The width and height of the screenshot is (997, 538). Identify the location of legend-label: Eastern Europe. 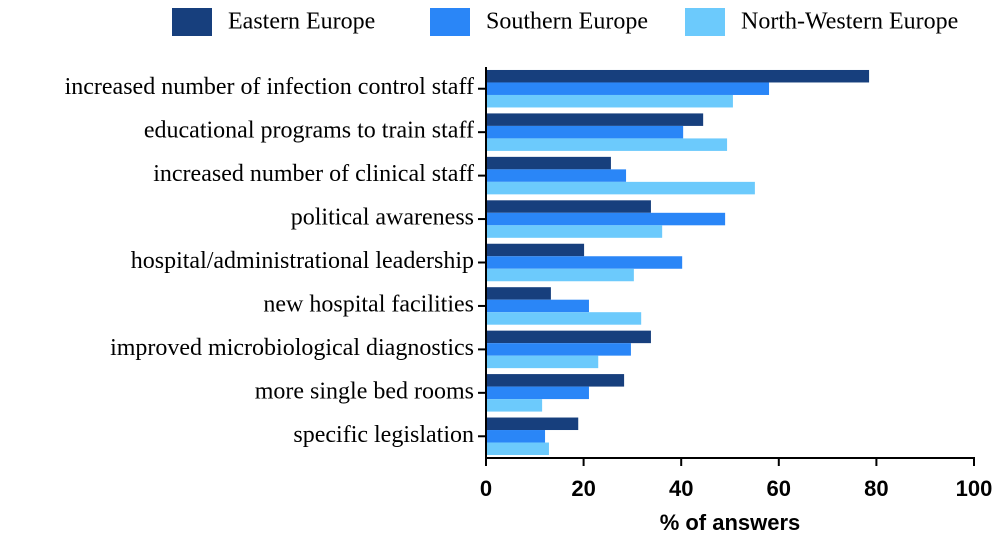
(301, 22).